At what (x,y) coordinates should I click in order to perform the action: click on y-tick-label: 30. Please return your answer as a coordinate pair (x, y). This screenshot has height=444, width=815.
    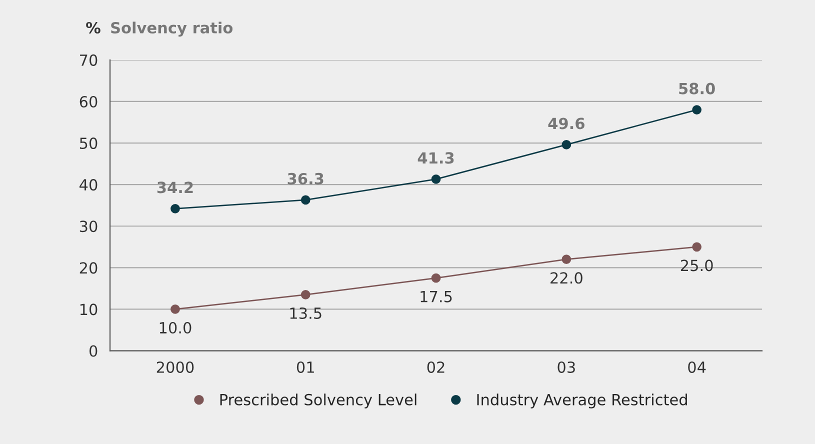
    Looking at the image, I should click on (89, 226).